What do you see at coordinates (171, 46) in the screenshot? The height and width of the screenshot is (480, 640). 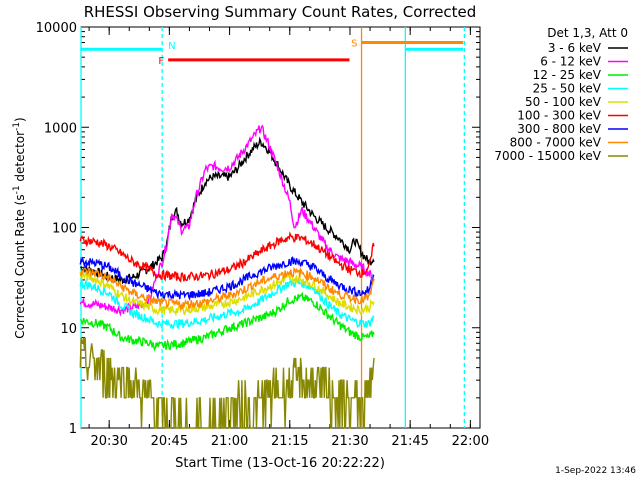 I see `state-bar-label: N` at bounding box center [171, 46].